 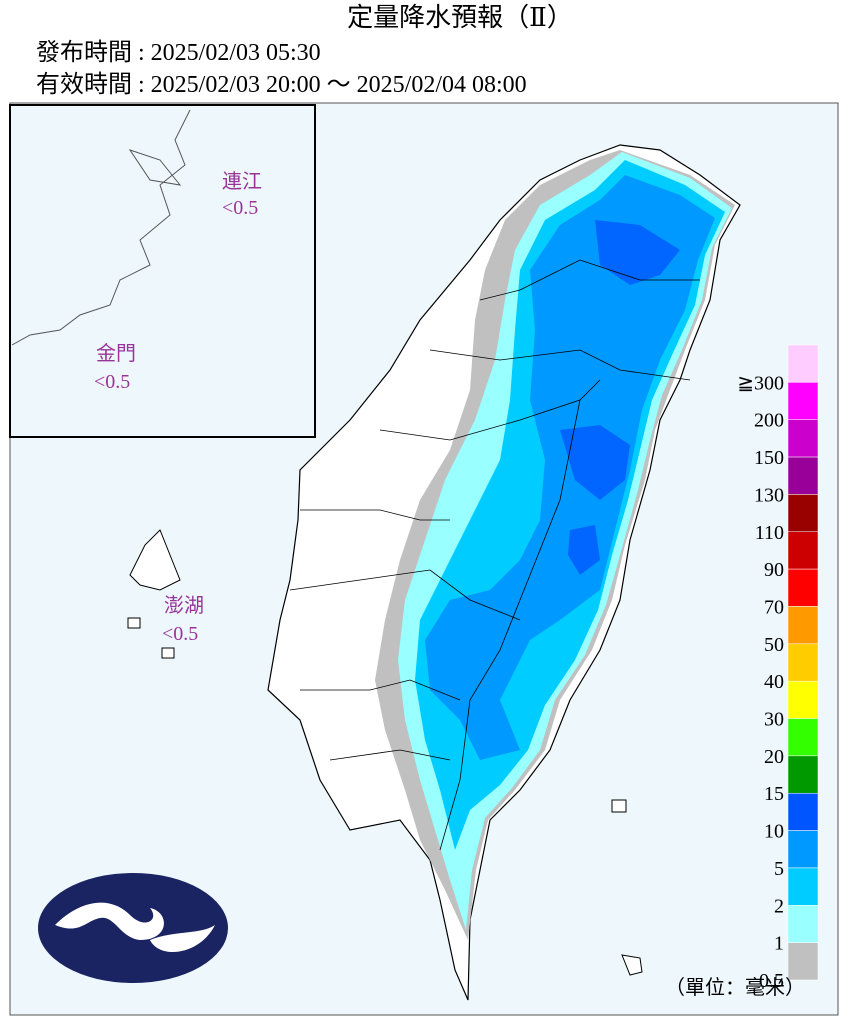 What do you see at coordinates (779, 906) in the screenshot?
I see `legend-label: 2` at bounding box center [779, 906].